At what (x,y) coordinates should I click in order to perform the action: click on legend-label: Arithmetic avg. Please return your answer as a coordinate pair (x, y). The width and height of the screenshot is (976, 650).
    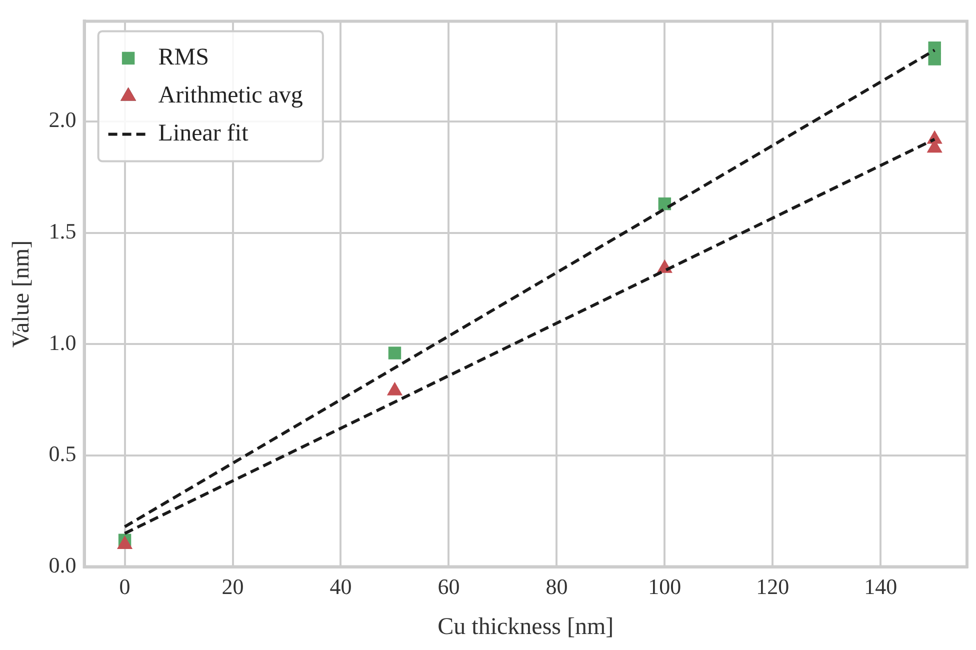
    Looking at the image, I should click on (230, 95).